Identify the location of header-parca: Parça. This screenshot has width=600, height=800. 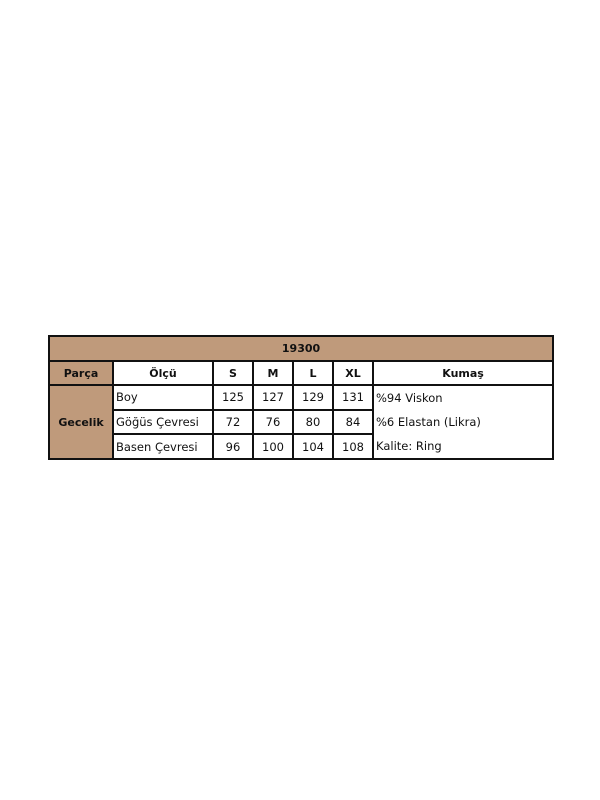
(81, 373).